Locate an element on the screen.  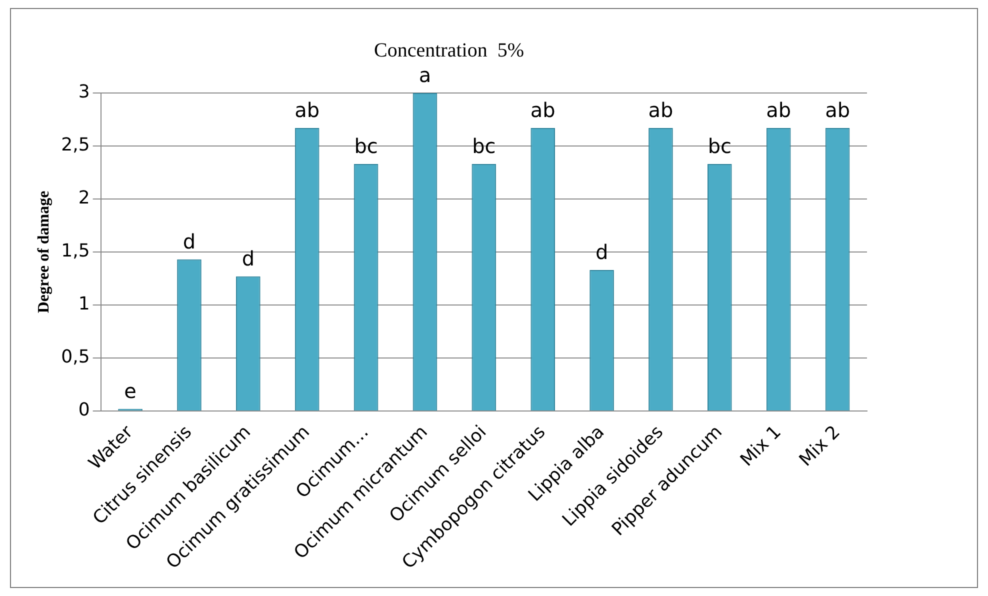
annotation: a is located at coordinates (425, 75).